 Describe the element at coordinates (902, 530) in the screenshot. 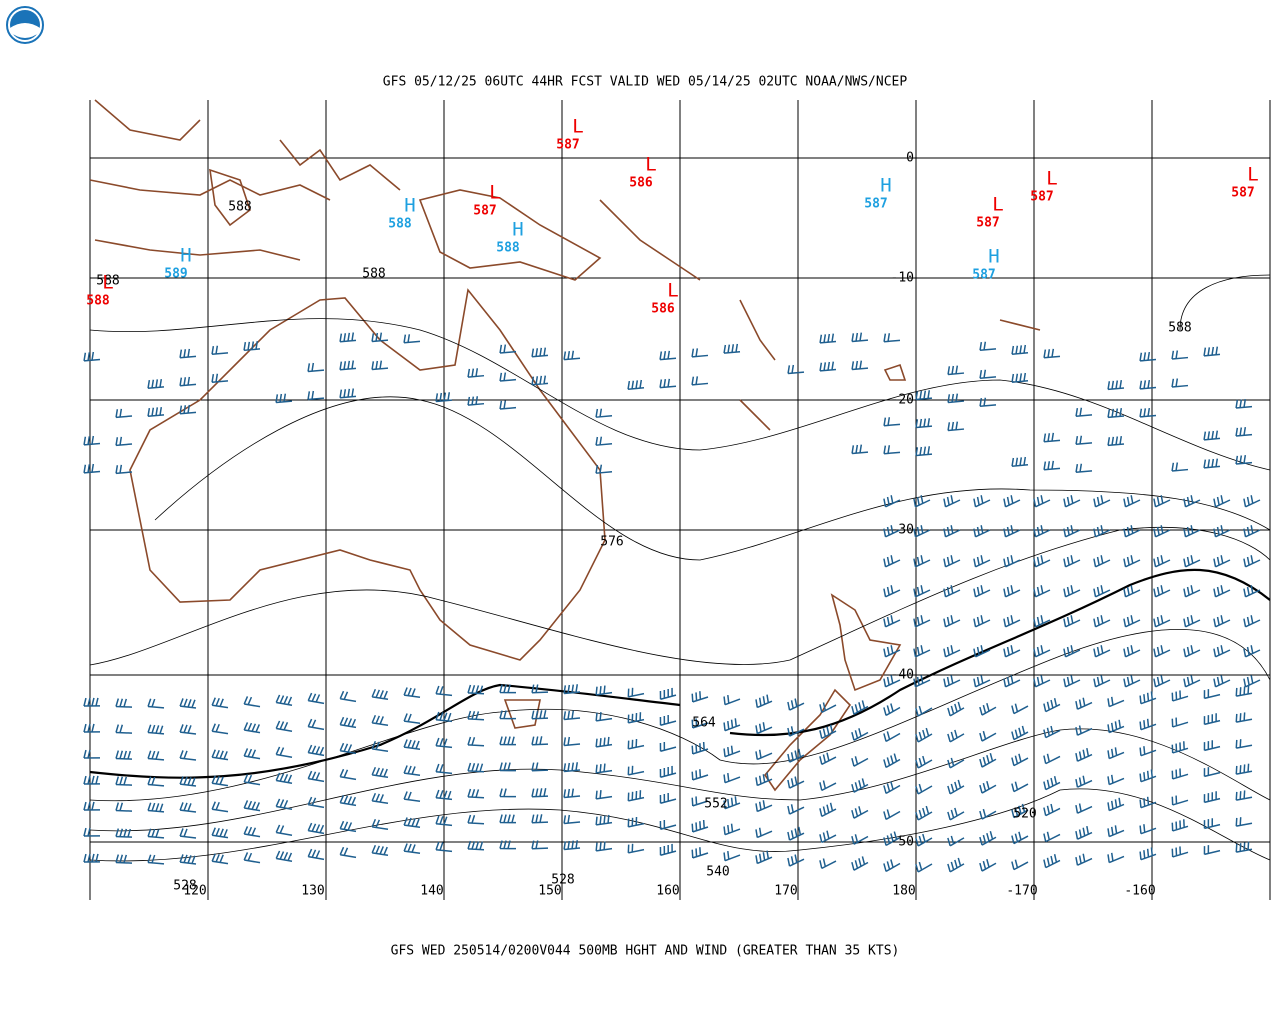

I see `lat-label: -30` at that location.